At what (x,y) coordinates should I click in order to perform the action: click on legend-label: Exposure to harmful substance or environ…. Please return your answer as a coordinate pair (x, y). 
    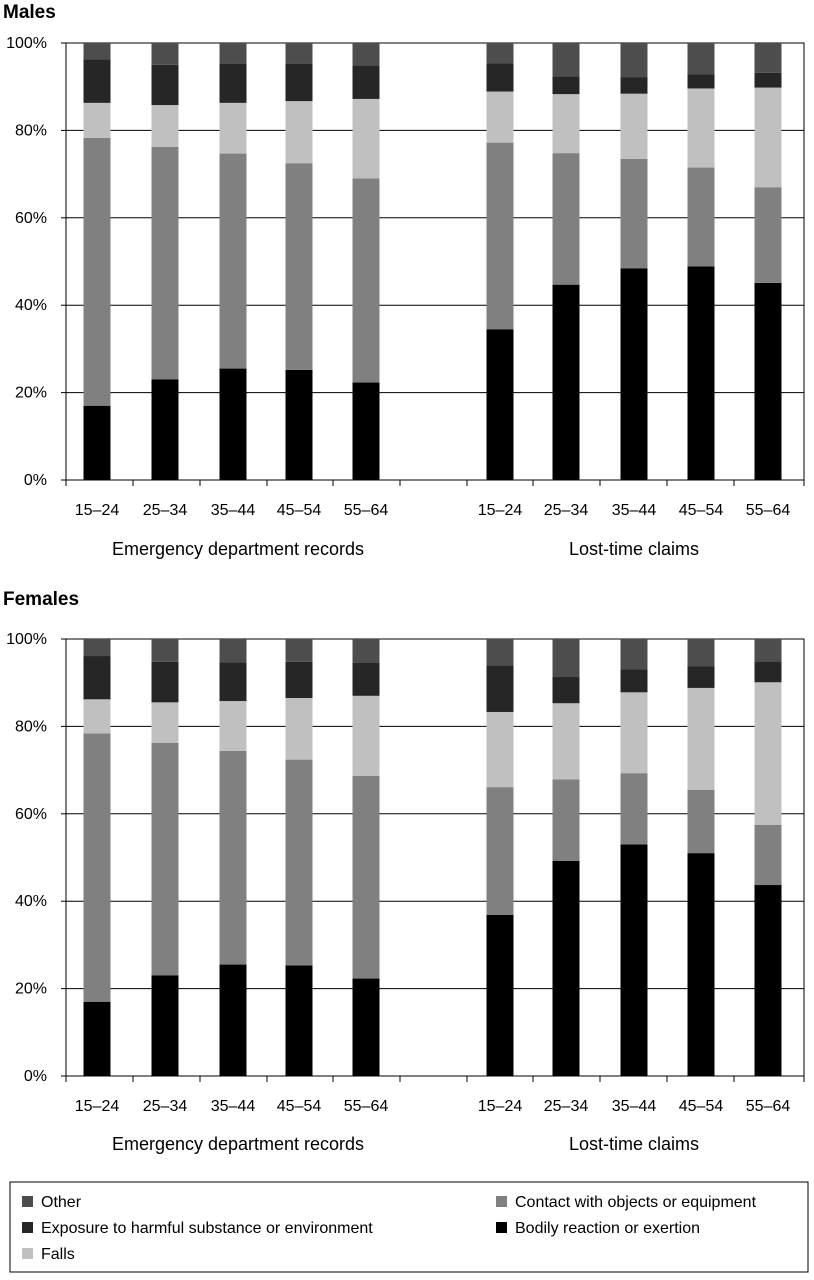
    Looking at the image, I should click on (207, 1228).